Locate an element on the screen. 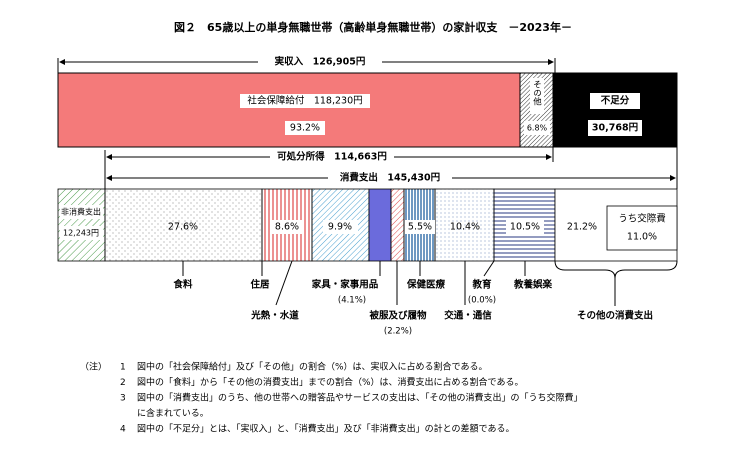 This screenshot has height=466, width=746. food-label: 食料 is located at coordinates (182, 285).